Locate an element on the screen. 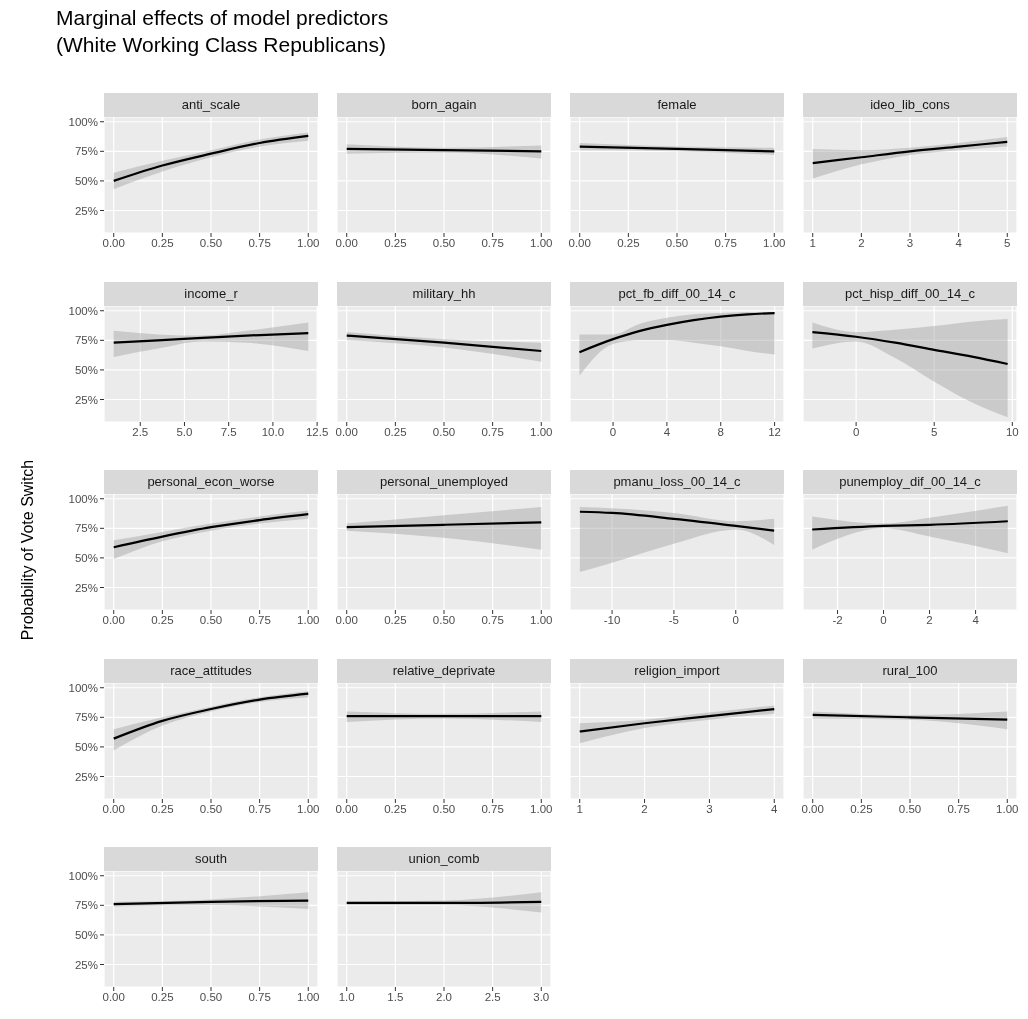 This screenshot has height=1019, width=1028. chart-title: ideo_lib_cons is located at coordinates (910, 105).